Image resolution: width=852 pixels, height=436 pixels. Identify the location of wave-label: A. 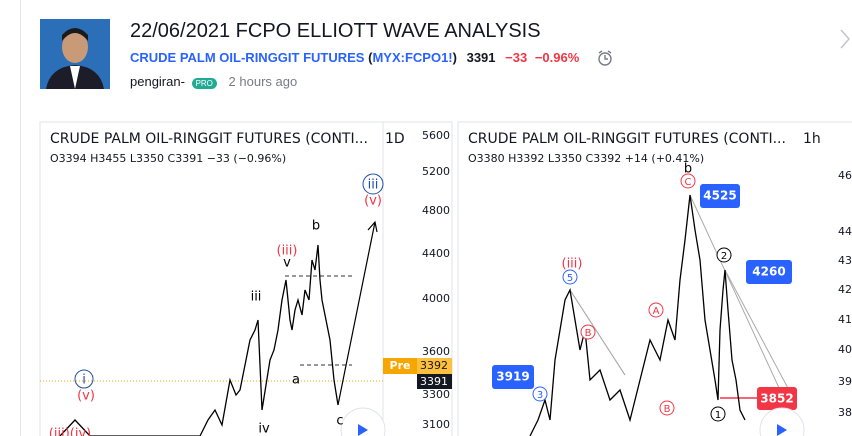
(656, 311).